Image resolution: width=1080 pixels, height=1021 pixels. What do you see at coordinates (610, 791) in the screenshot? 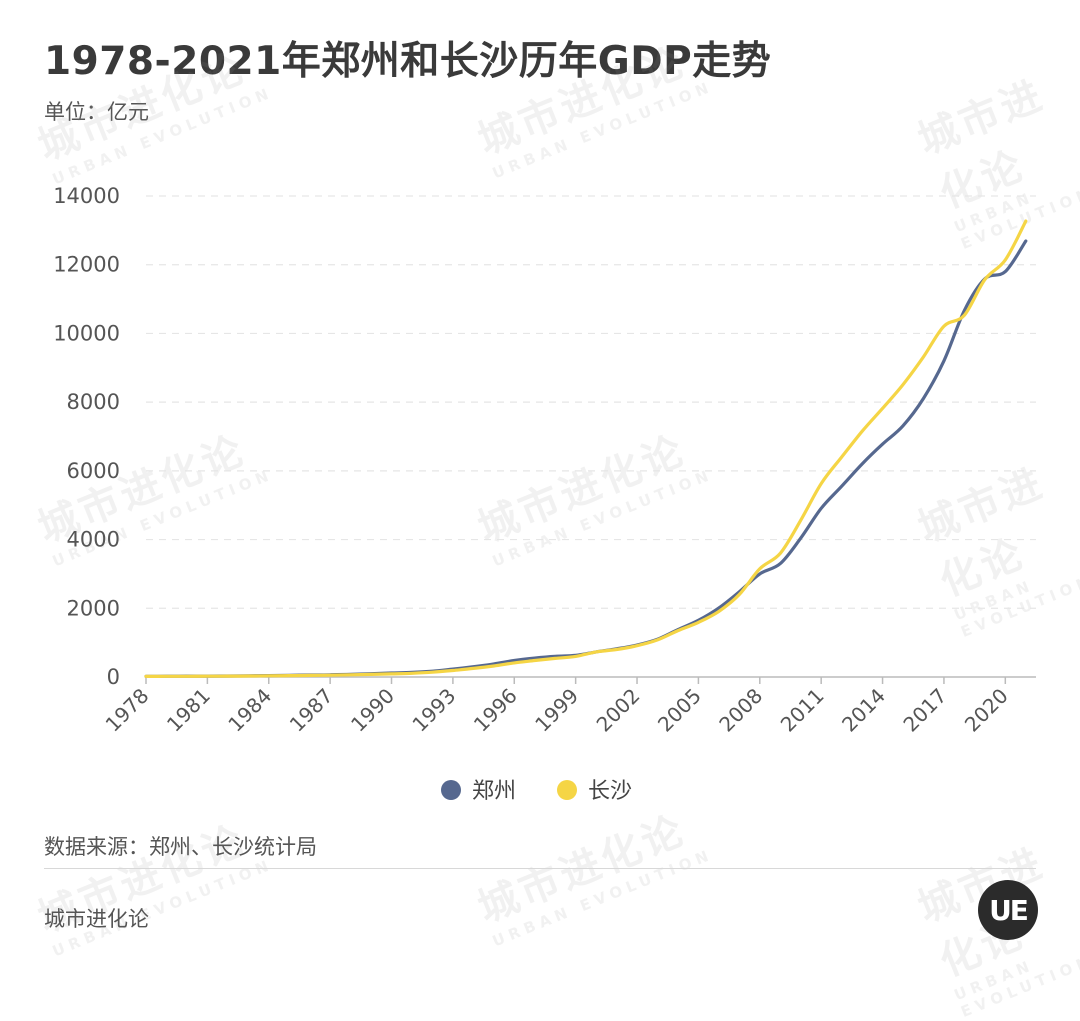
I see `legend-label: 长沙` at bounding box center [610, 791].